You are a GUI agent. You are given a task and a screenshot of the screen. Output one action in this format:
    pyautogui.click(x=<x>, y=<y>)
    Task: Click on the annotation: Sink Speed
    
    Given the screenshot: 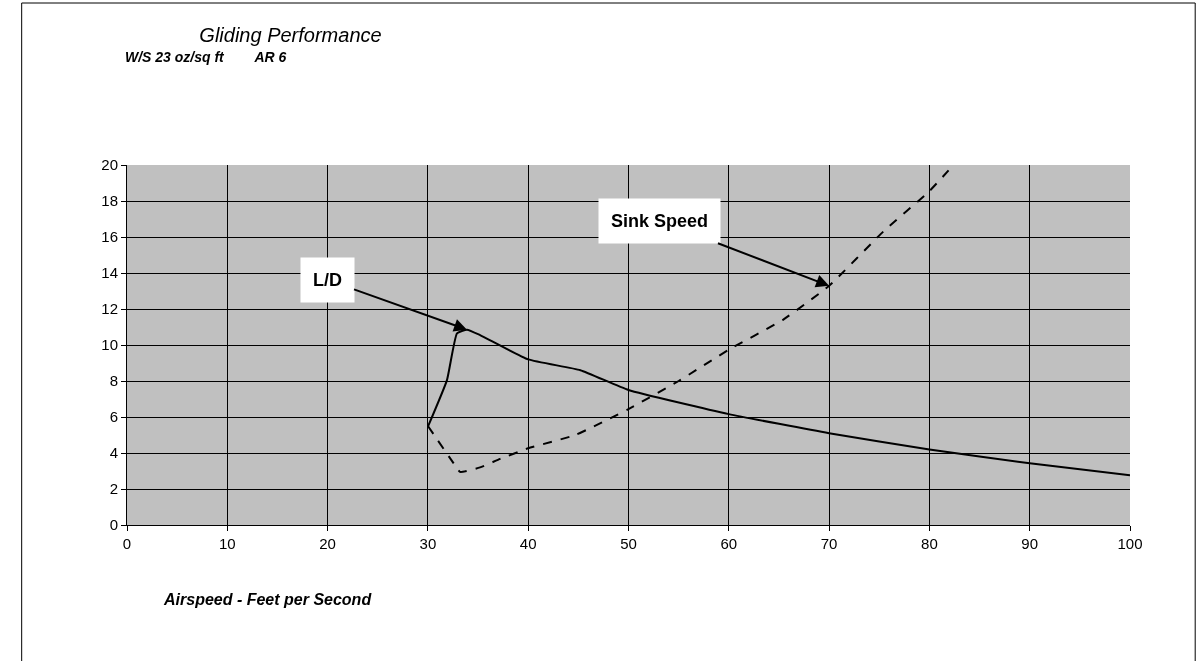 What is the action you would take?
    pyautogui.click(x=660, y=221)
    